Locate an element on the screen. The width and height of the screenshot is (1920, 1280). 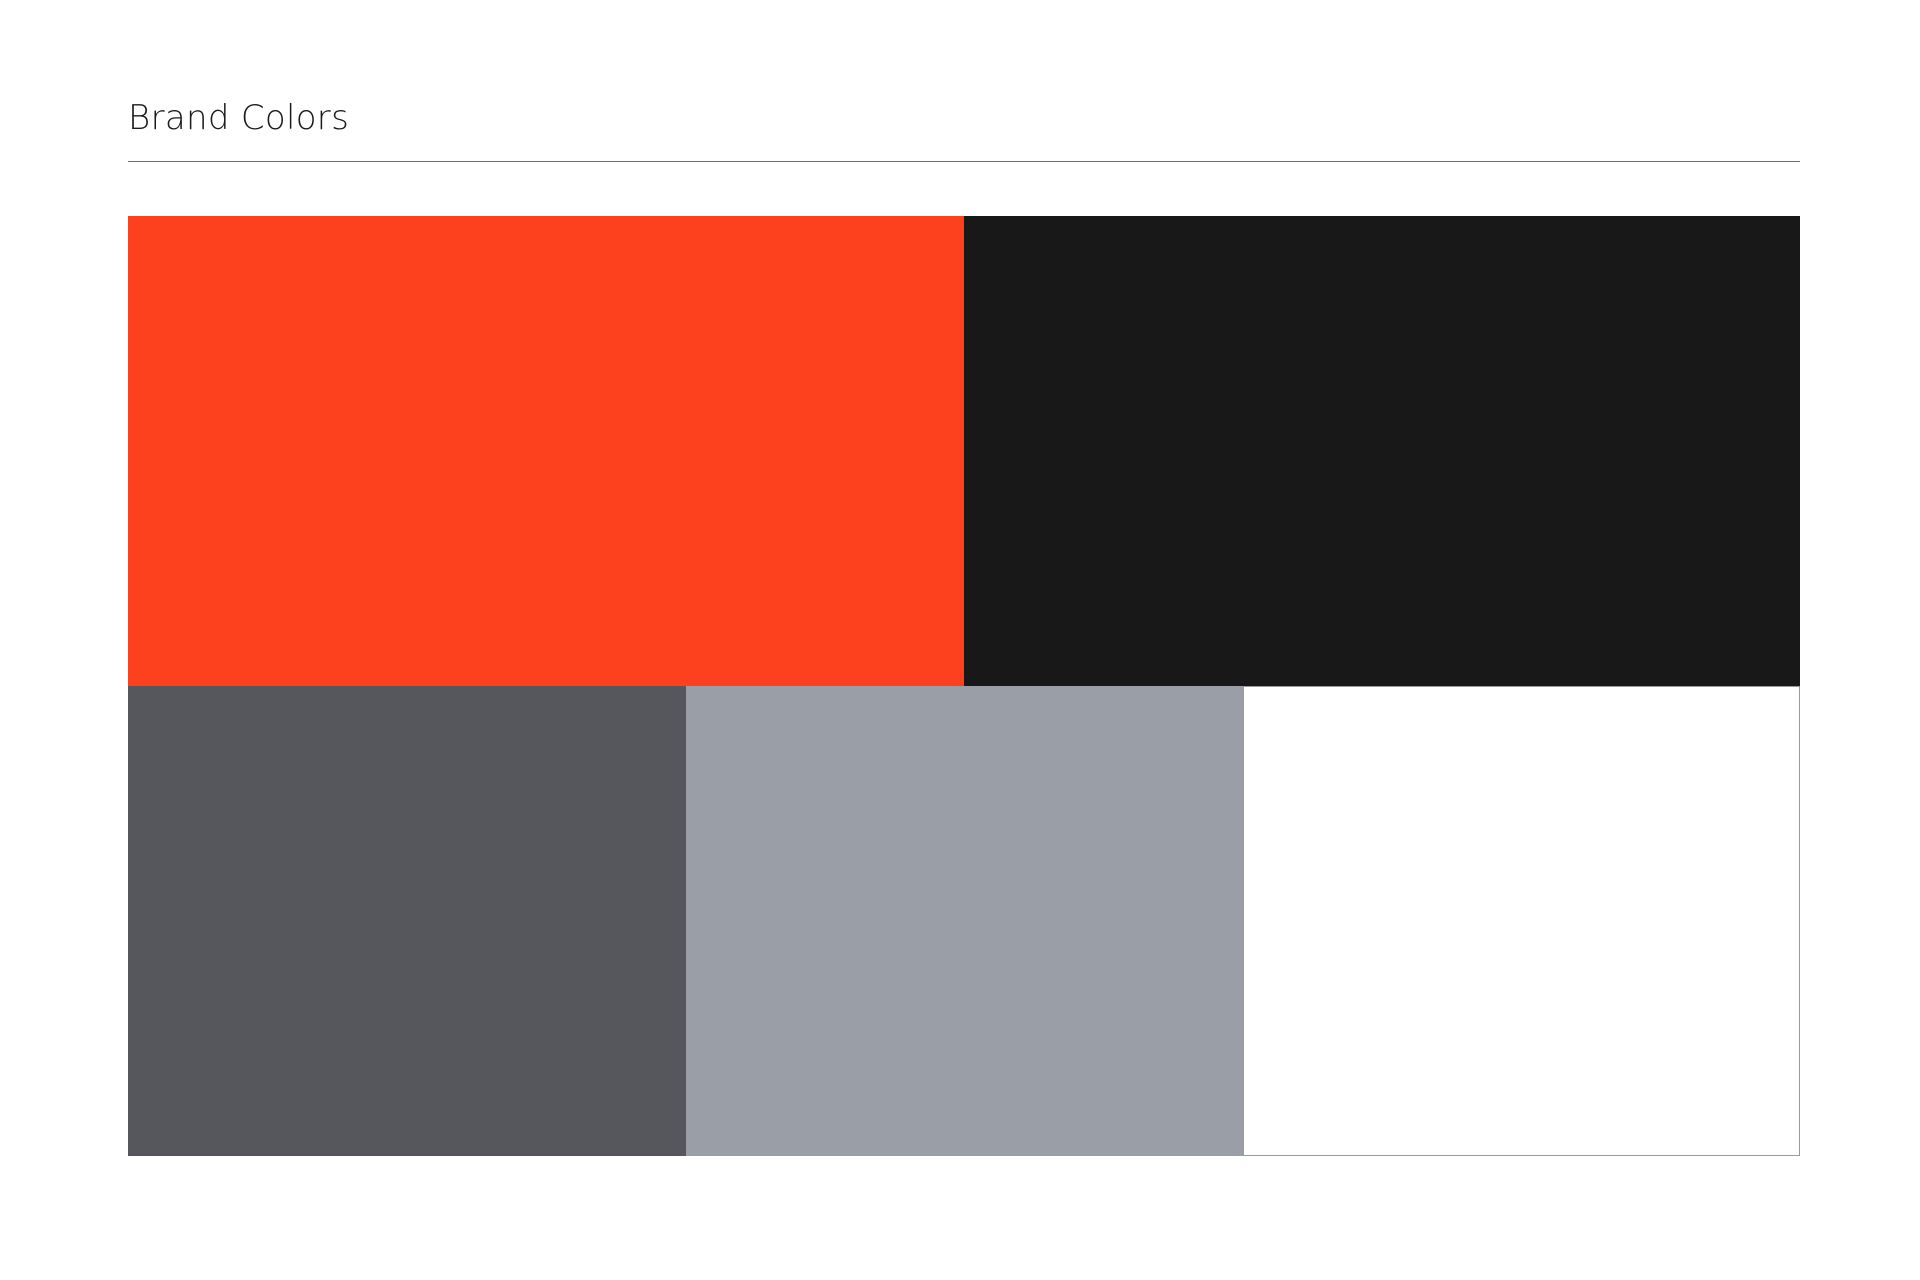
swatch-light-gray is located at coordinates (964, 921).